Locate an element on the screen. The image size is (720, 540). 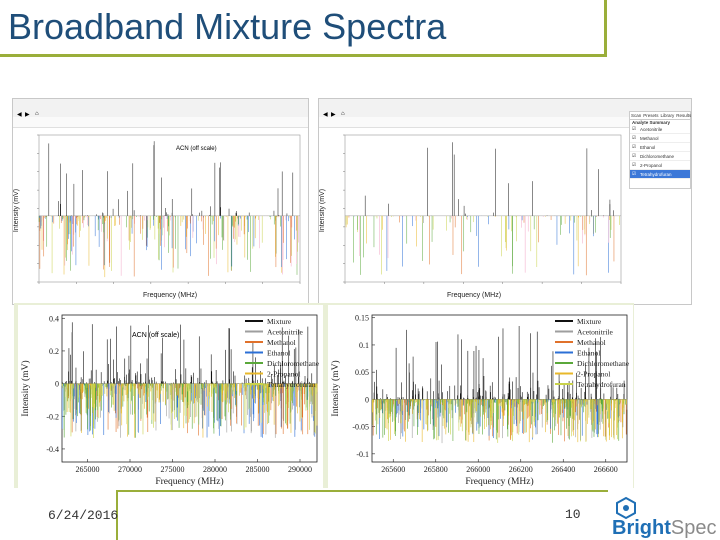
chart-annotation: ACN (off scale) is located at coordinates (155, 335).